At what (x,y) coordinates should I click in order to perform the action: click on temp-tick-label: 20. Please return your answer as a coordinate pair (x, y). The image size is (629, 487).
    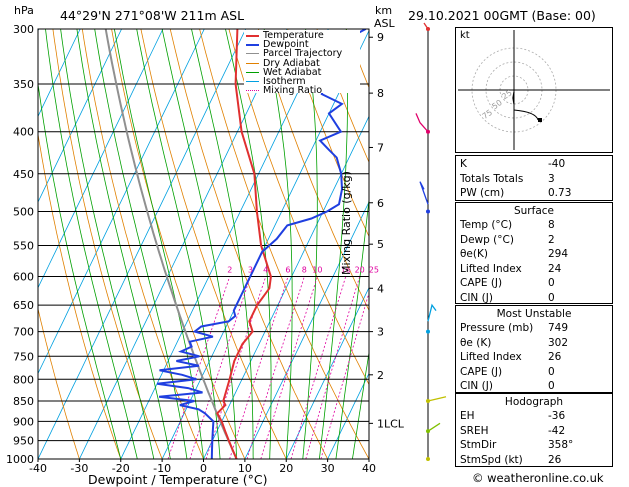
    Looking at the image, I should click on (286, 468).